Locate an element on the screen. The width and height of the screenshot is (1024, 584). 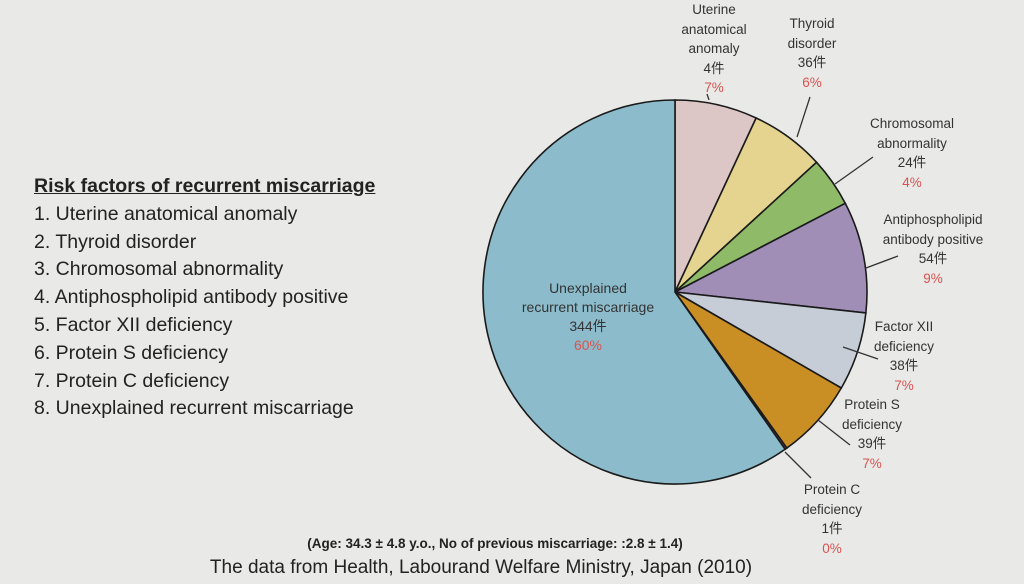
slice-name: anatomical is located at coordinates (714, 29).